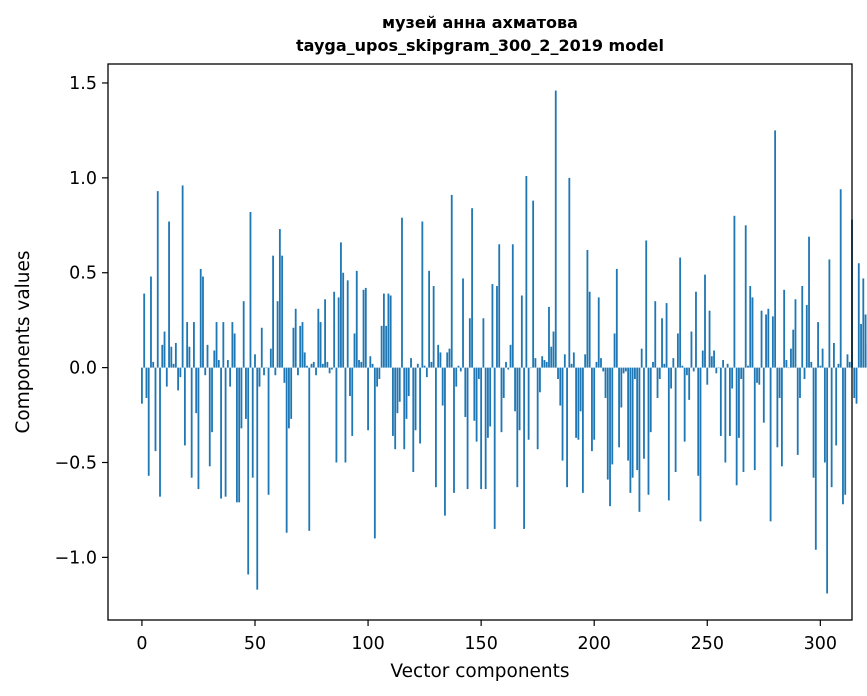 The width and height of the screenshot is (867, 696). Describe the element at coordinates (820, 644) in the screenshot. I see `x-tick-label: 300` at that location.